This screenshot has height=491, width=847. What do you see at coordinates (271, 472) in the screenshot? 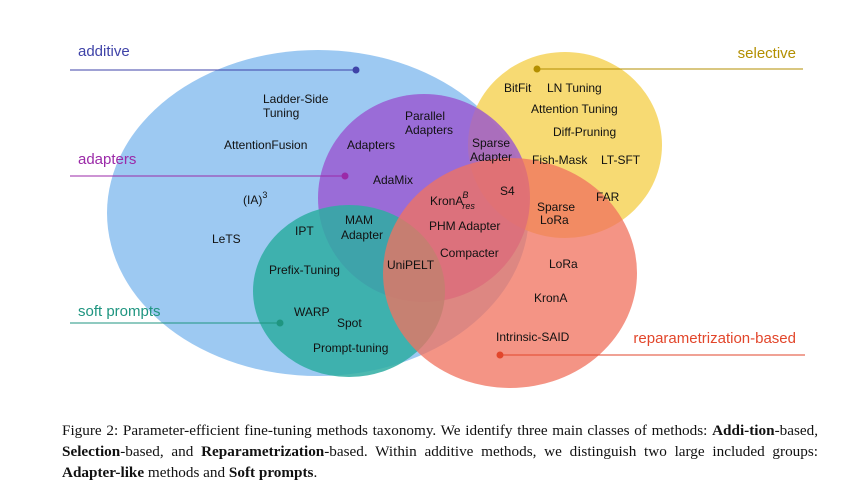
I see `caption-soft-prompts: Soft prompts` at bounding box center [271, 472].